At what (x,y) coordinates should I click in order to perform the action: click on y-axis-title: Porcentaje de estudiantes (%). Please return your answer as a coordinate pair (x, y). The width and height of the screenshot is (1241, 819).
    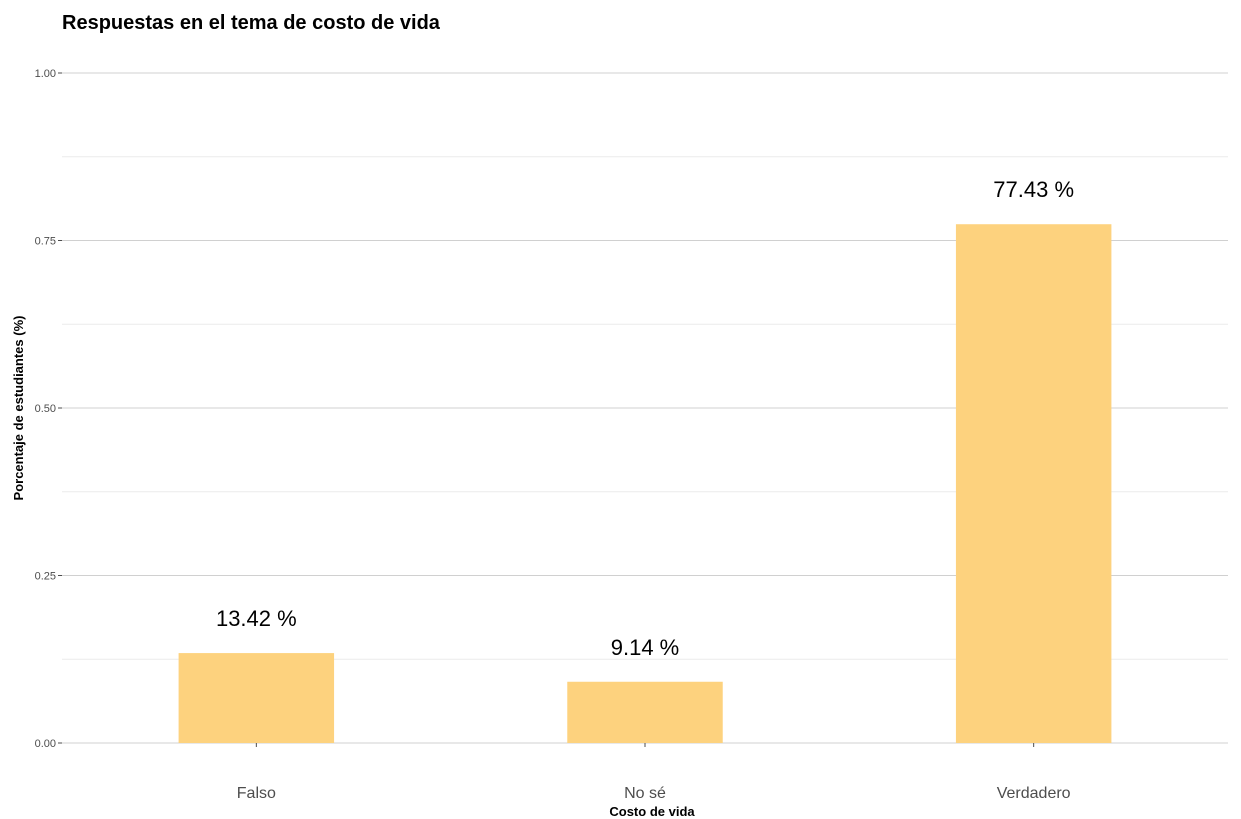
    Looking at the image, I should click on (18, 408).